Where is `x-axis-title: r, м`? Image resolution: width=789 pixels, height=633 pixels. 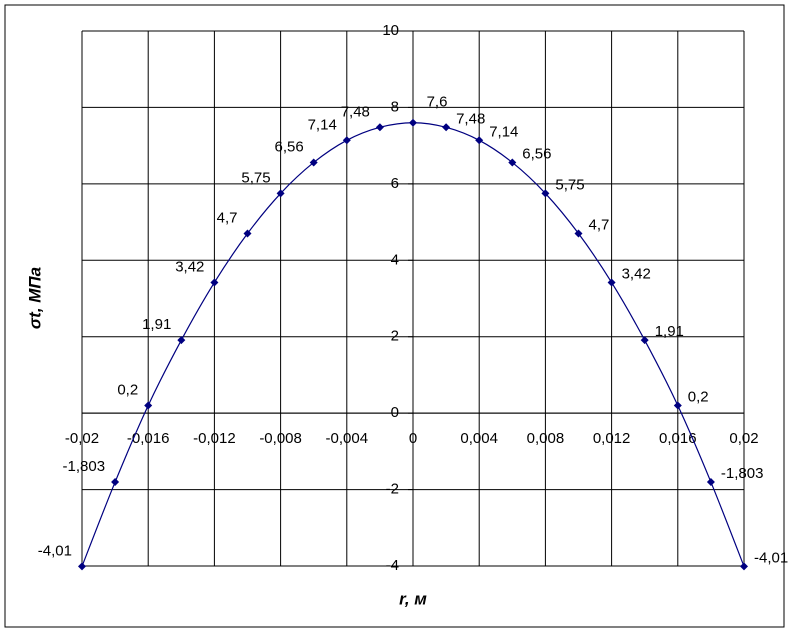 x-axis-title: r, м is located at coordinates (413, 598).